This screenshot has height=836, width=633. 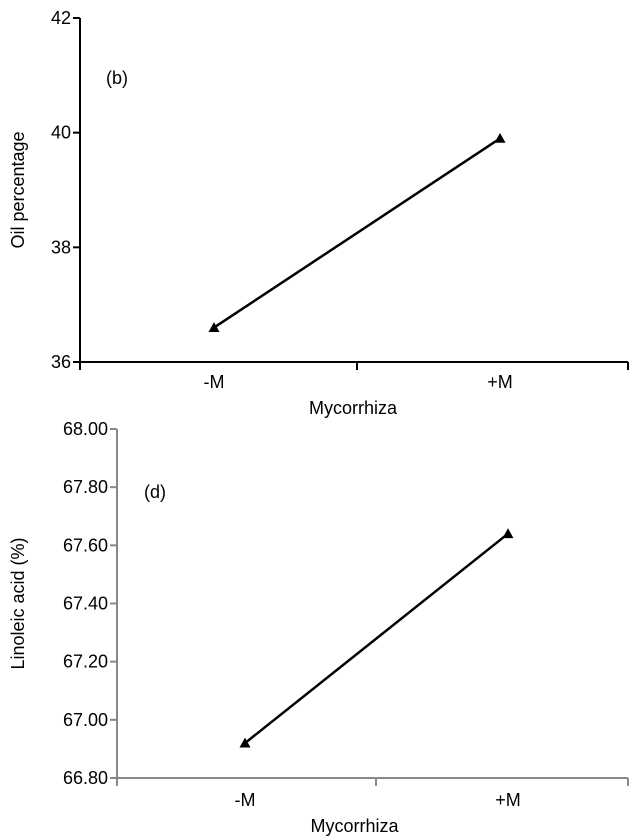 I want to click on y-tick-label: 67.20, so click(x=85, y=662).